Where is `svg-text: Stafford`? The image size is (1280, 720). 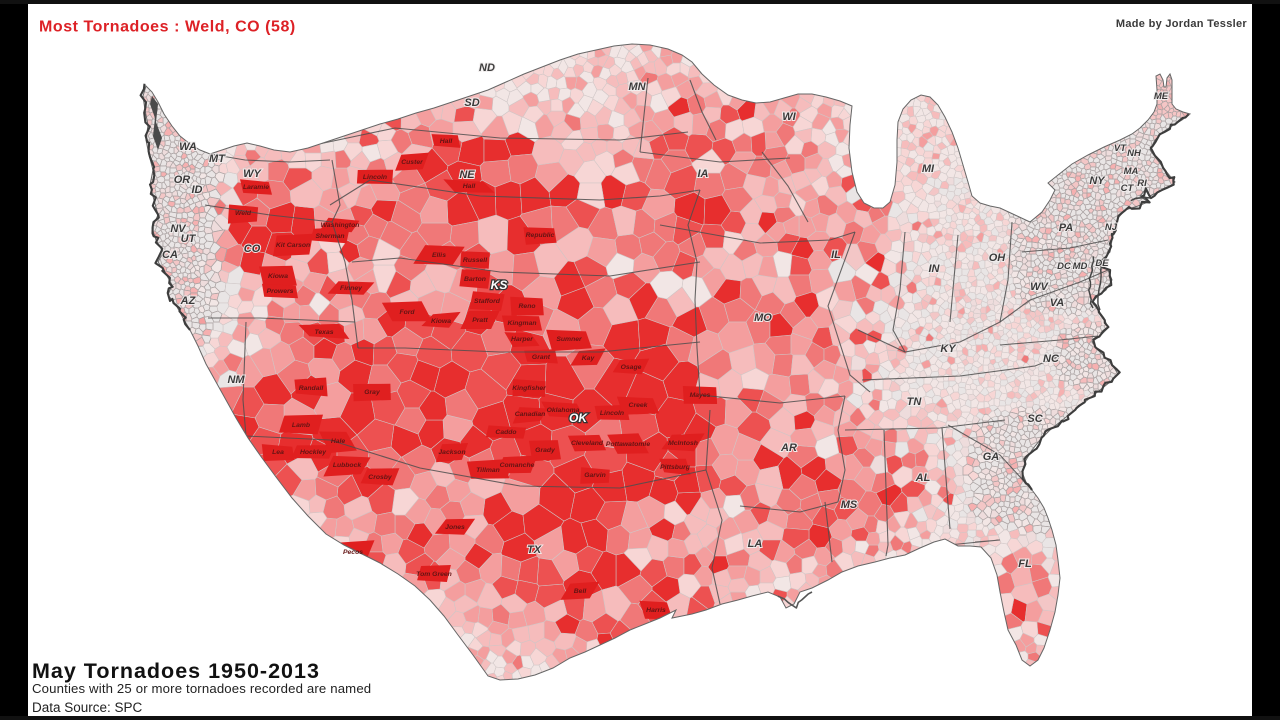 svg-text: Stafford is located at coordinates (487, 301).